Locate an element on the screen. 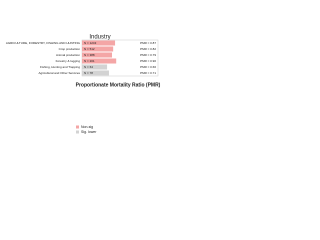 The width and height of the screenshot is (320, 240). value-label: PMR = 0.66 is located at coordinates (148, 67).